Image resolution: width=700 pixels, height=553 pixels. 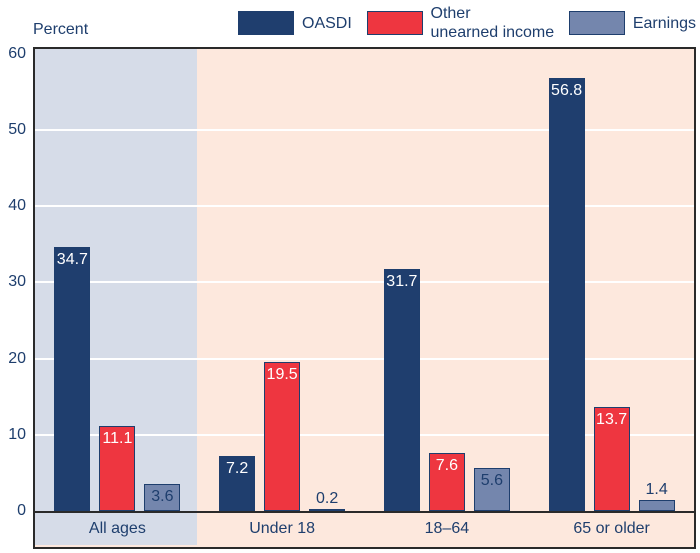 What do you see at coordinates (17, 358) in the screenshot?
I see `y-tick-label-20: 20` at bounding box center [17, 358].